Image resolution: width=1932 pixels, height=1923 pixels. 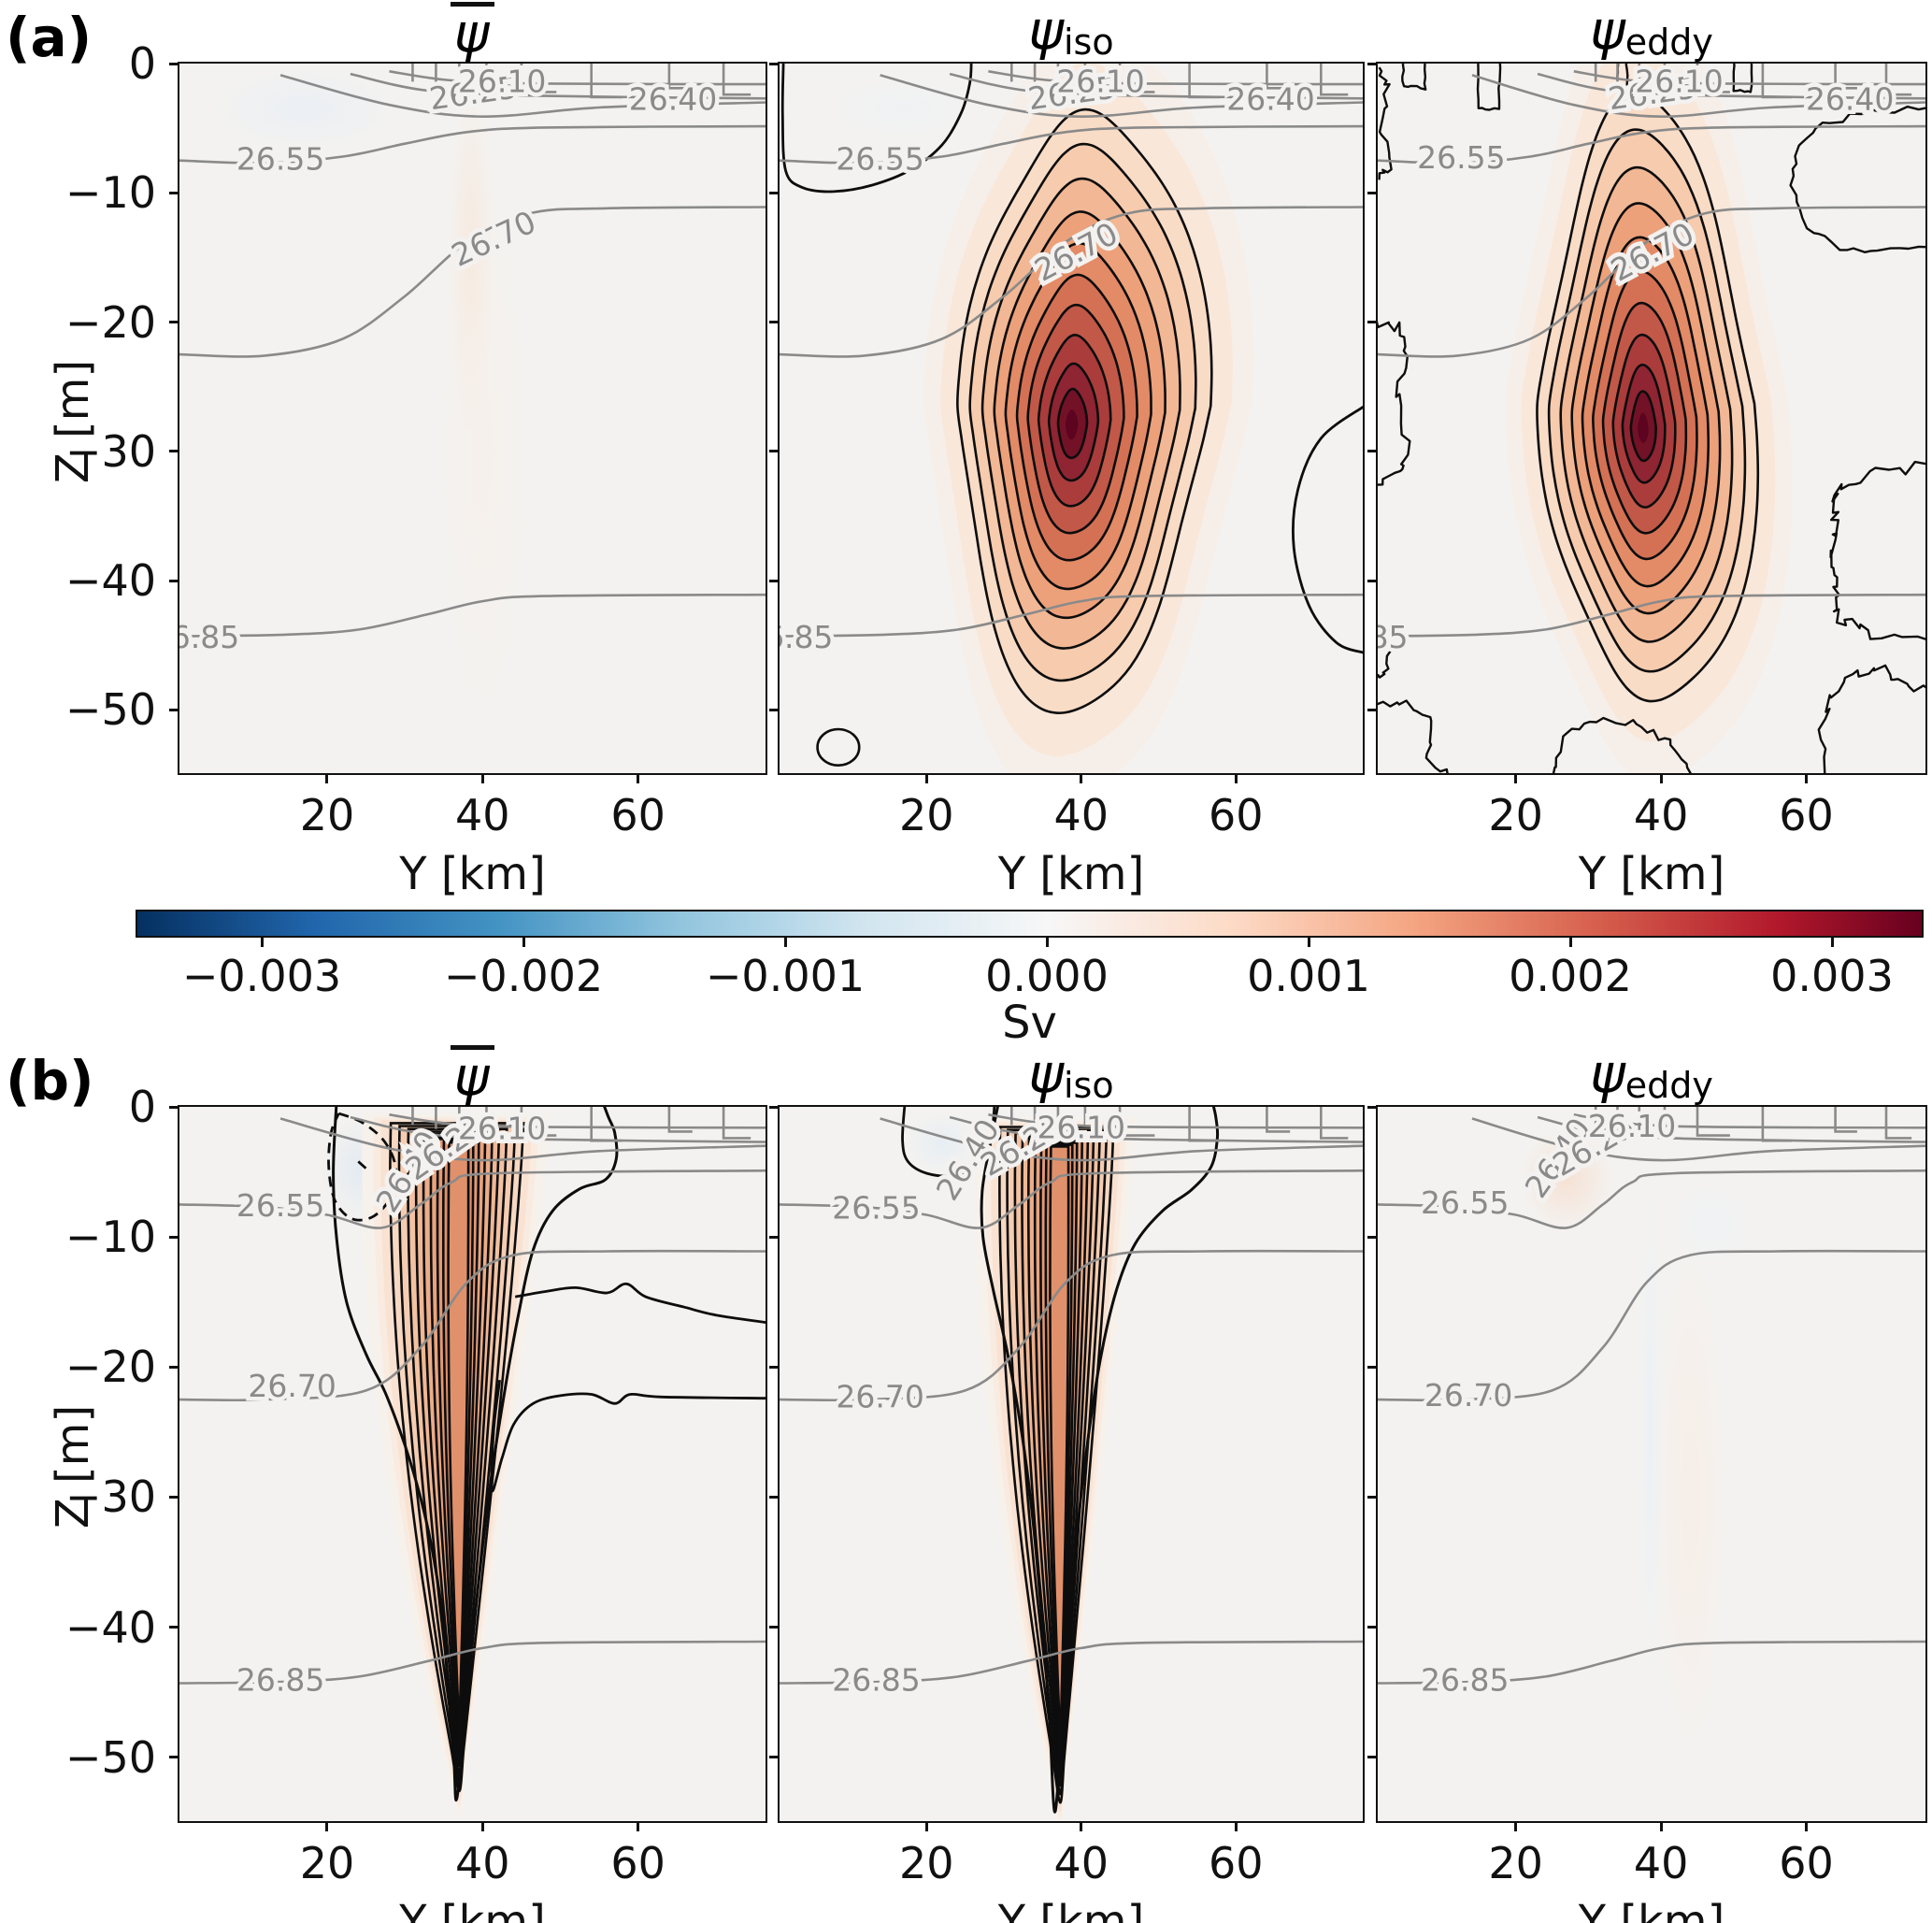 What do you see at coordinates (1029, 1023) in the screenshot?
I see `colorbar-unit-label: Sv` at bounding box center [1029, 1023].